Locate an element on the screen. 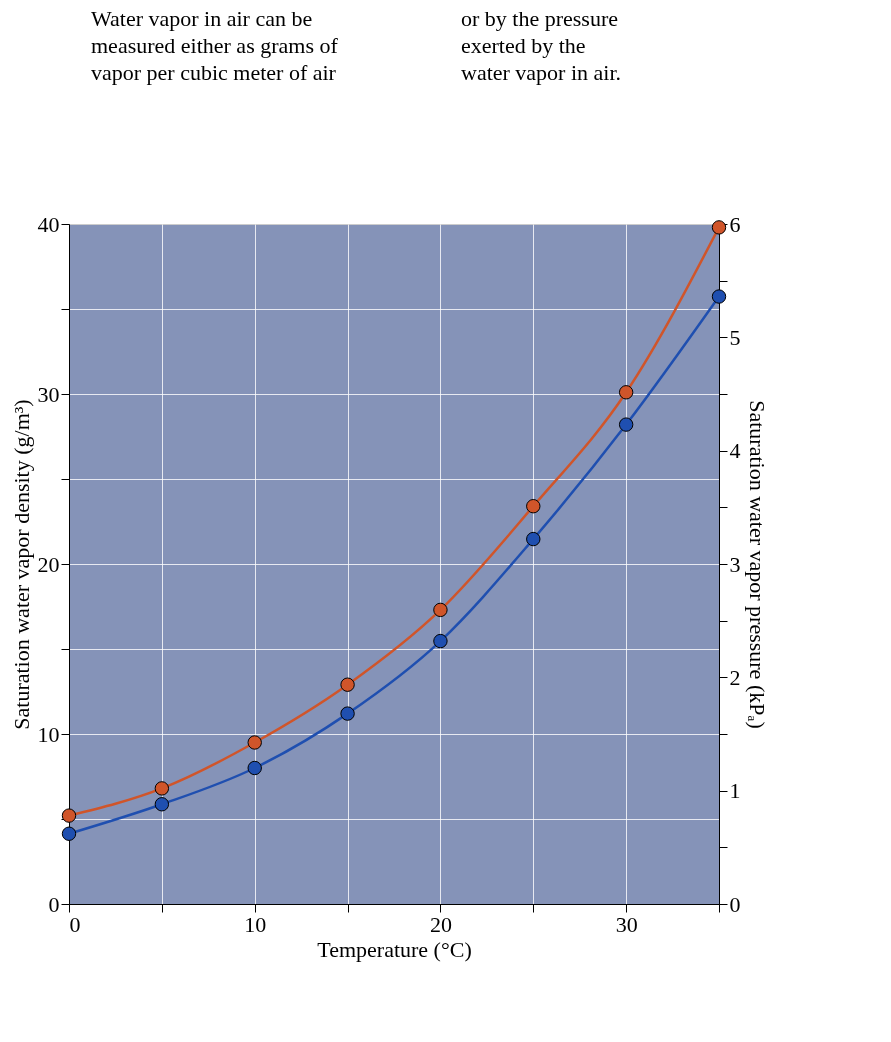  y2-tick-label: 6 is located at coordinates (735, 224).